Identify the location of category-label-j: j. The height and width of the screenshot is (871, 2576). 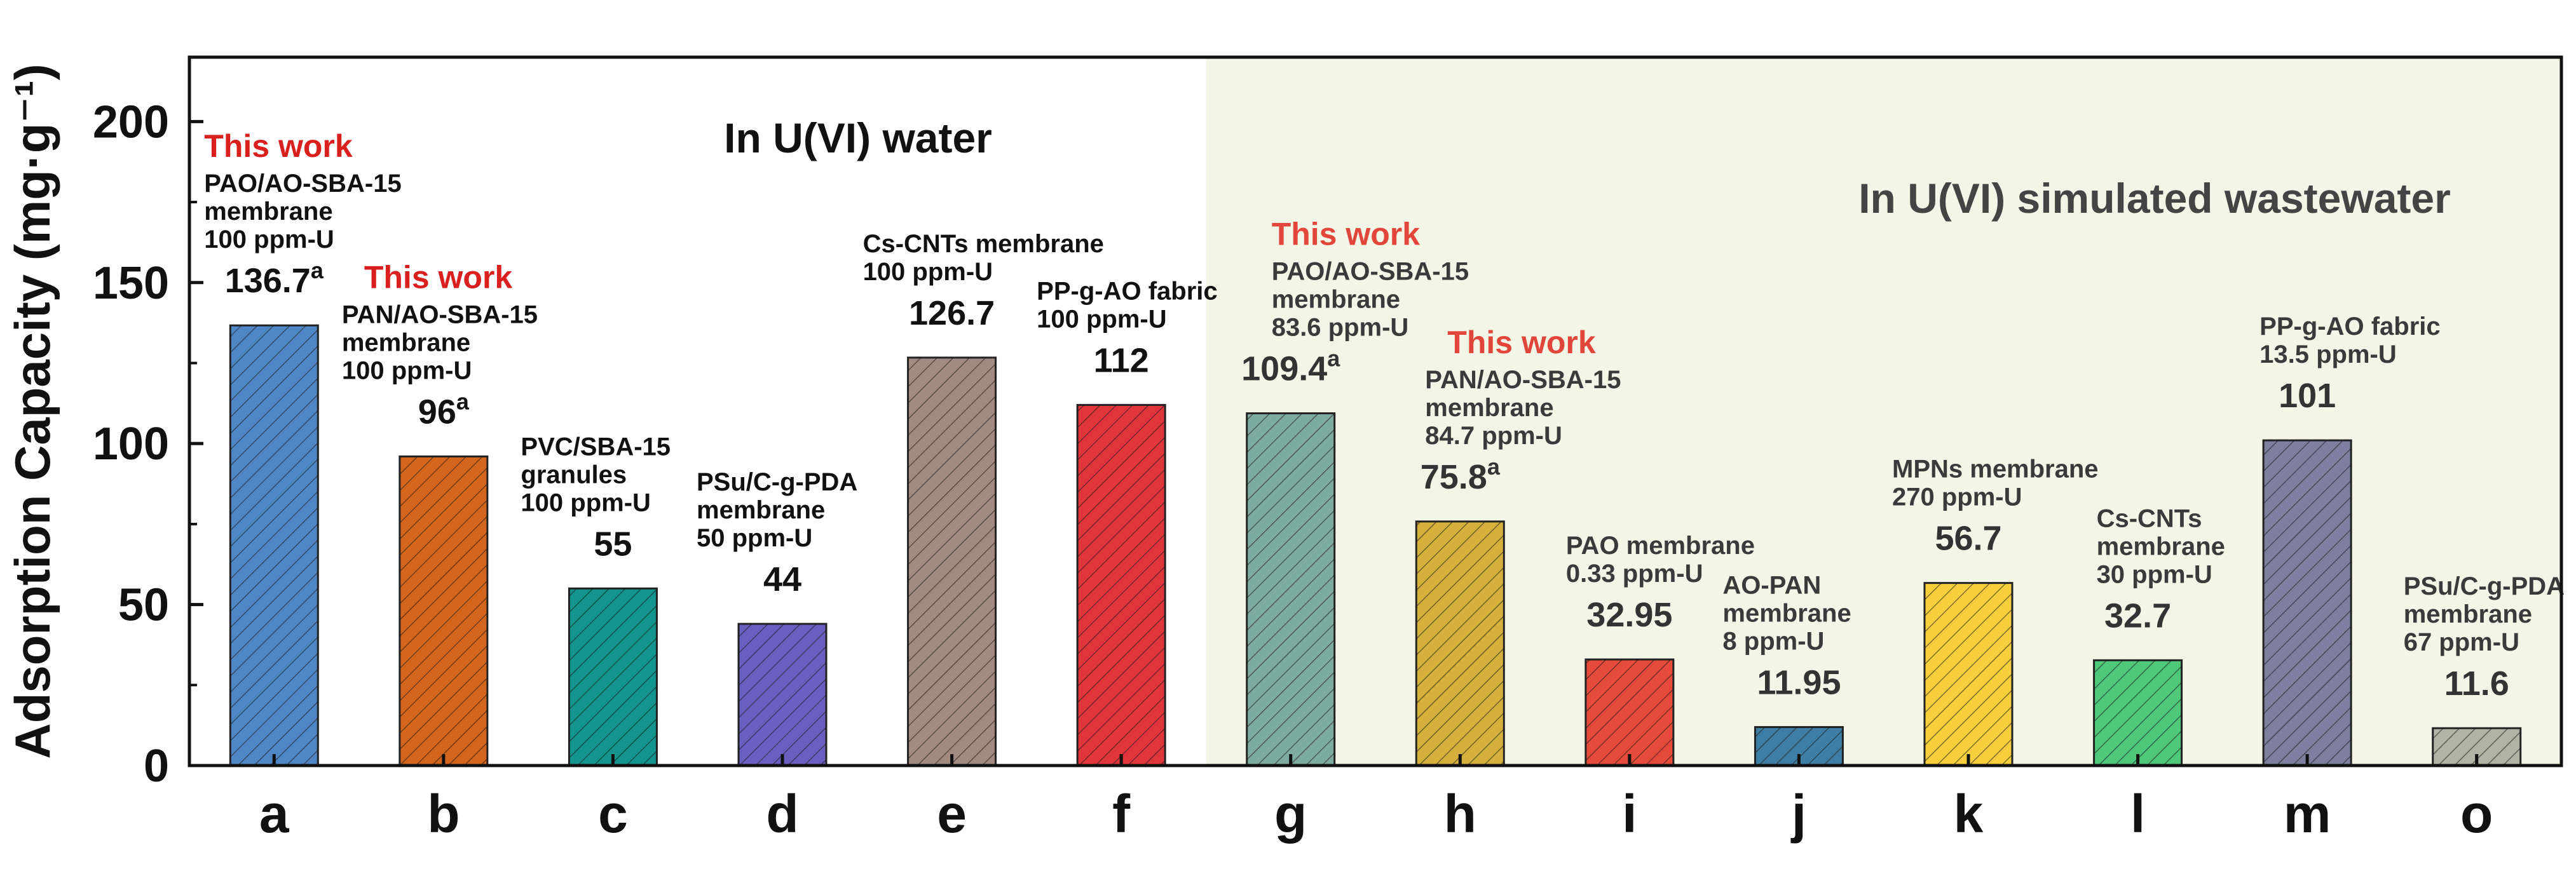
(1798, 814).